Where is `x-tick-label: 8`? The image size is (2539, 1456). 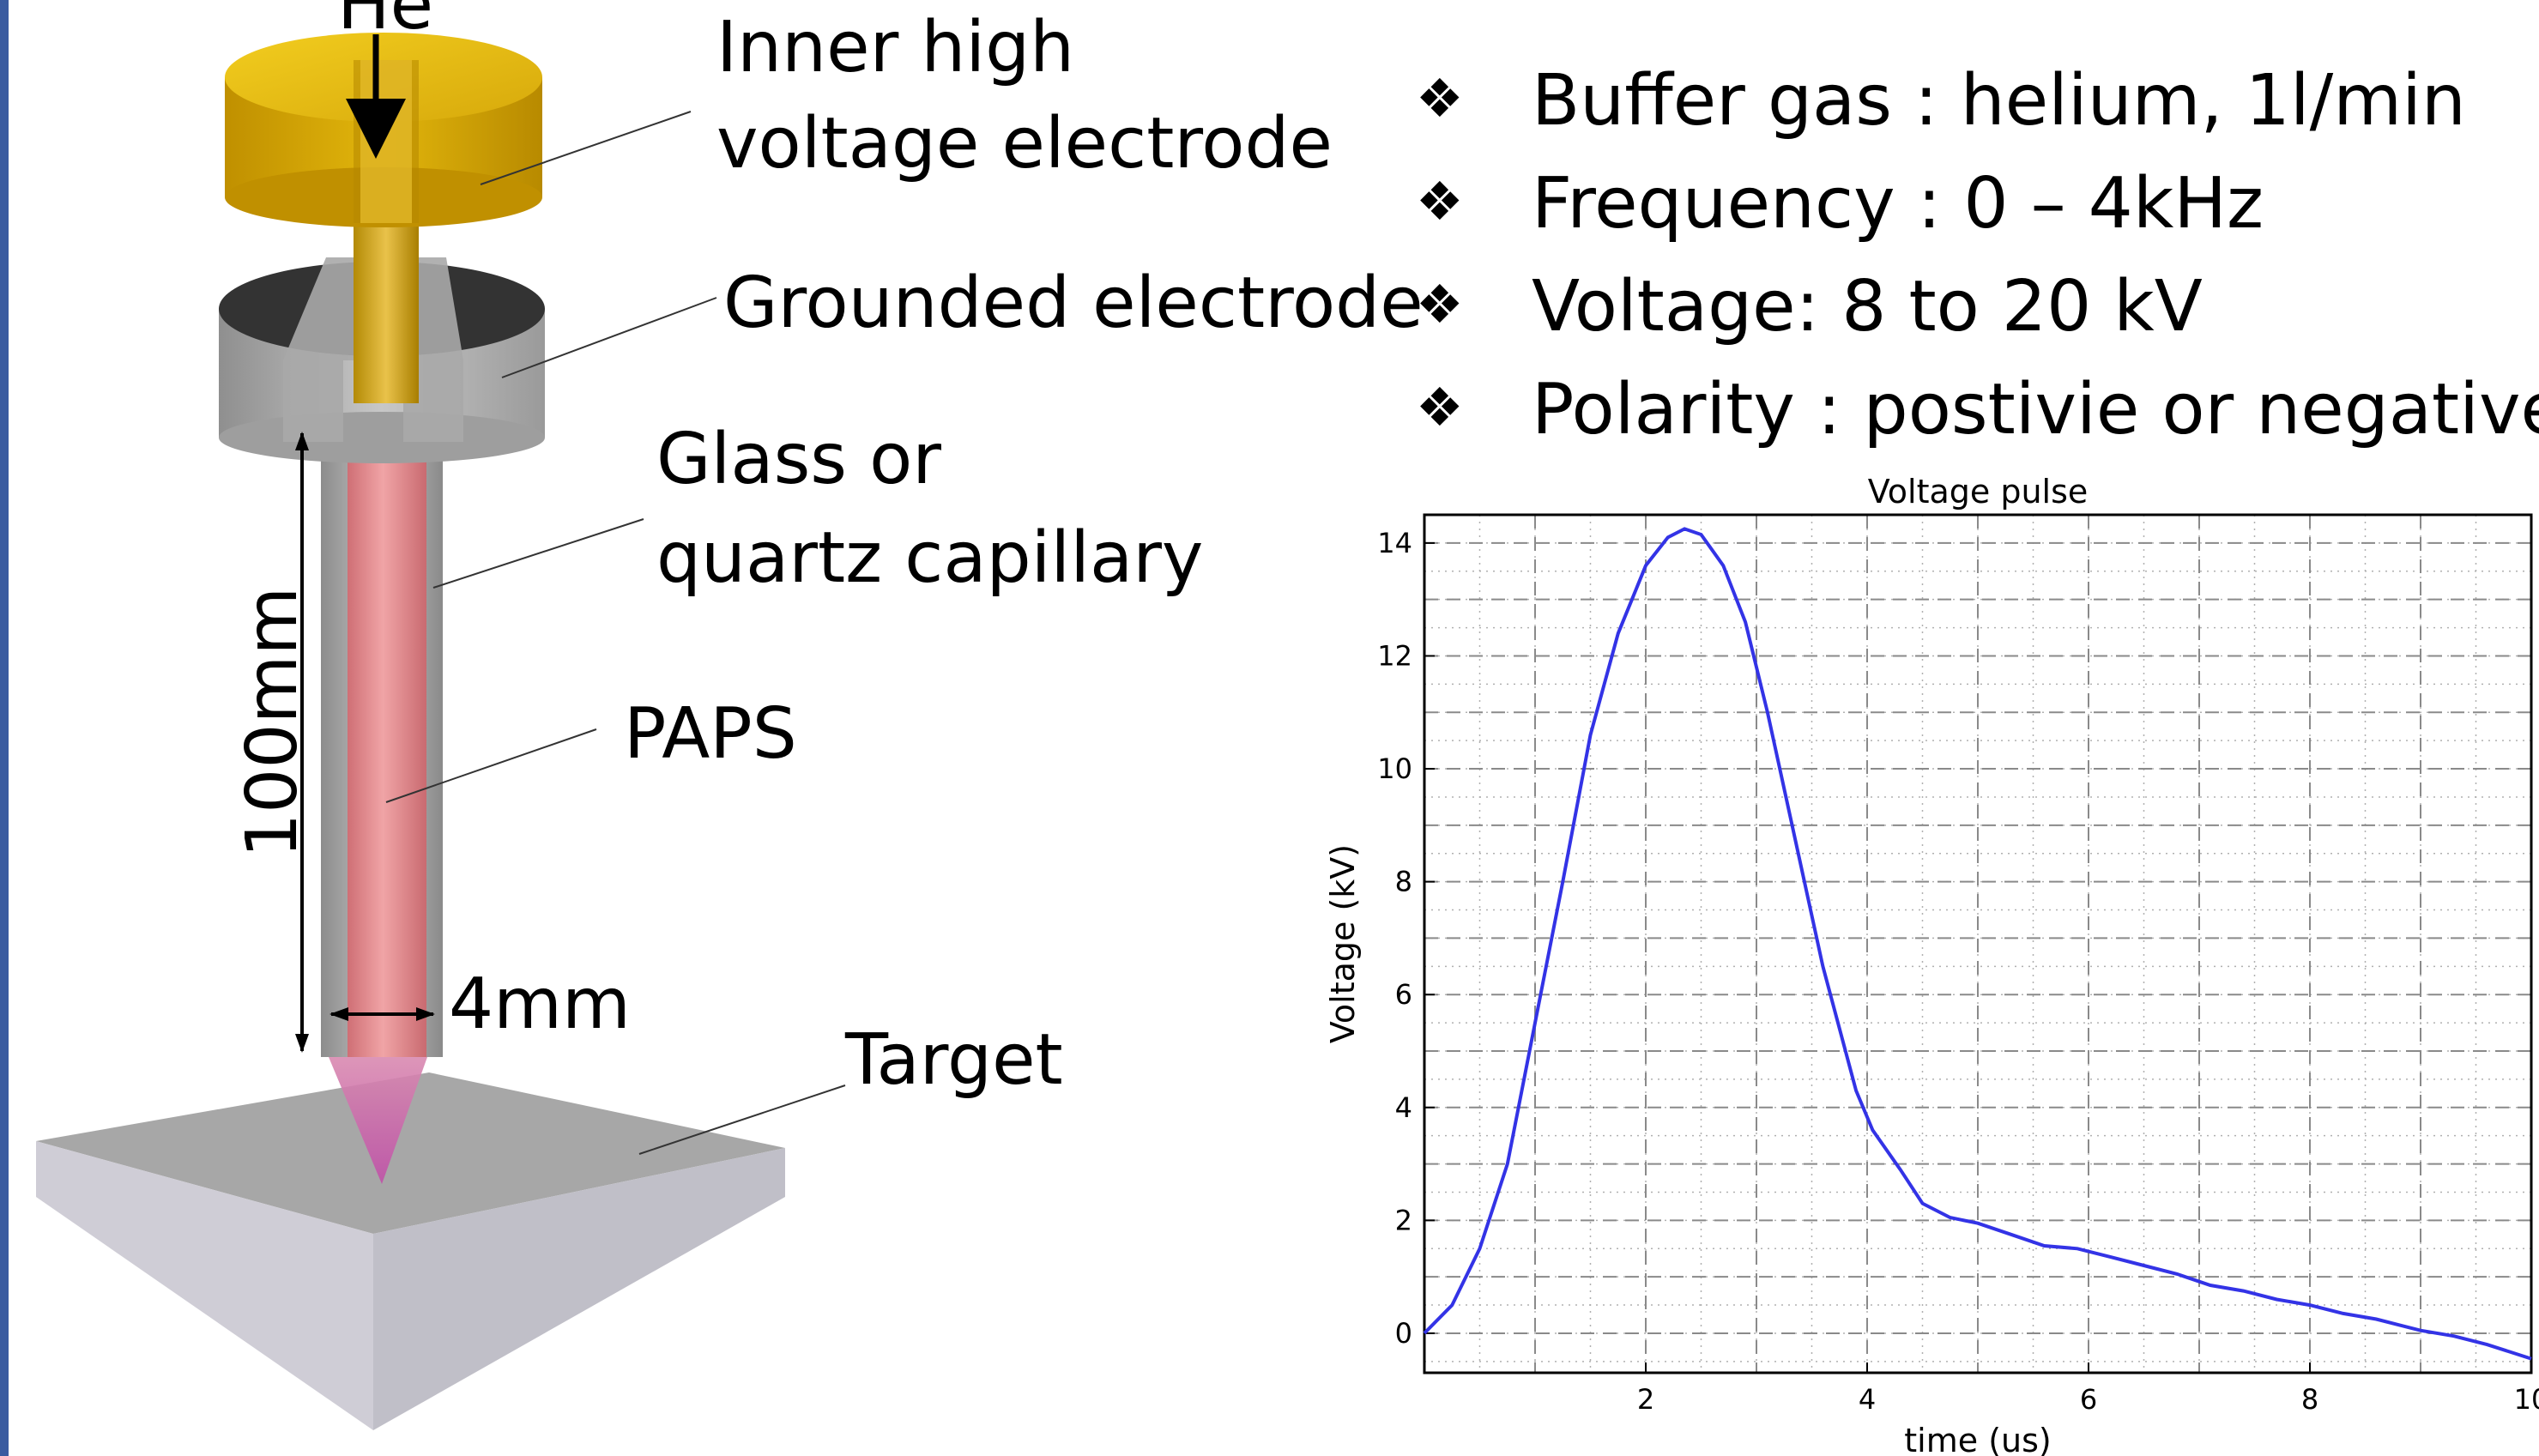
x-tick-label: 8 is located at coordinates (2309, 1399).